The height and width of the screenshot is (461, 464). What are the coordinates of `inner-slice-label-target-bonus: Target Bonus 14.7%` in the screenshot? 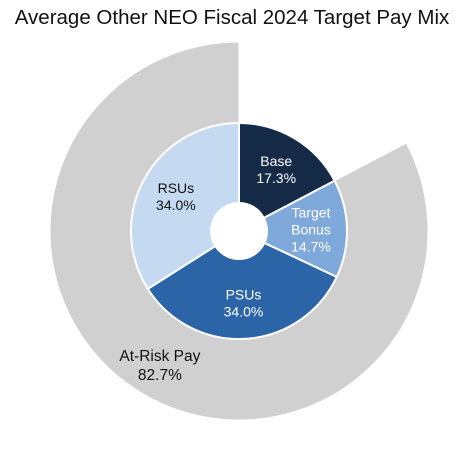 It's located at (311, 229).